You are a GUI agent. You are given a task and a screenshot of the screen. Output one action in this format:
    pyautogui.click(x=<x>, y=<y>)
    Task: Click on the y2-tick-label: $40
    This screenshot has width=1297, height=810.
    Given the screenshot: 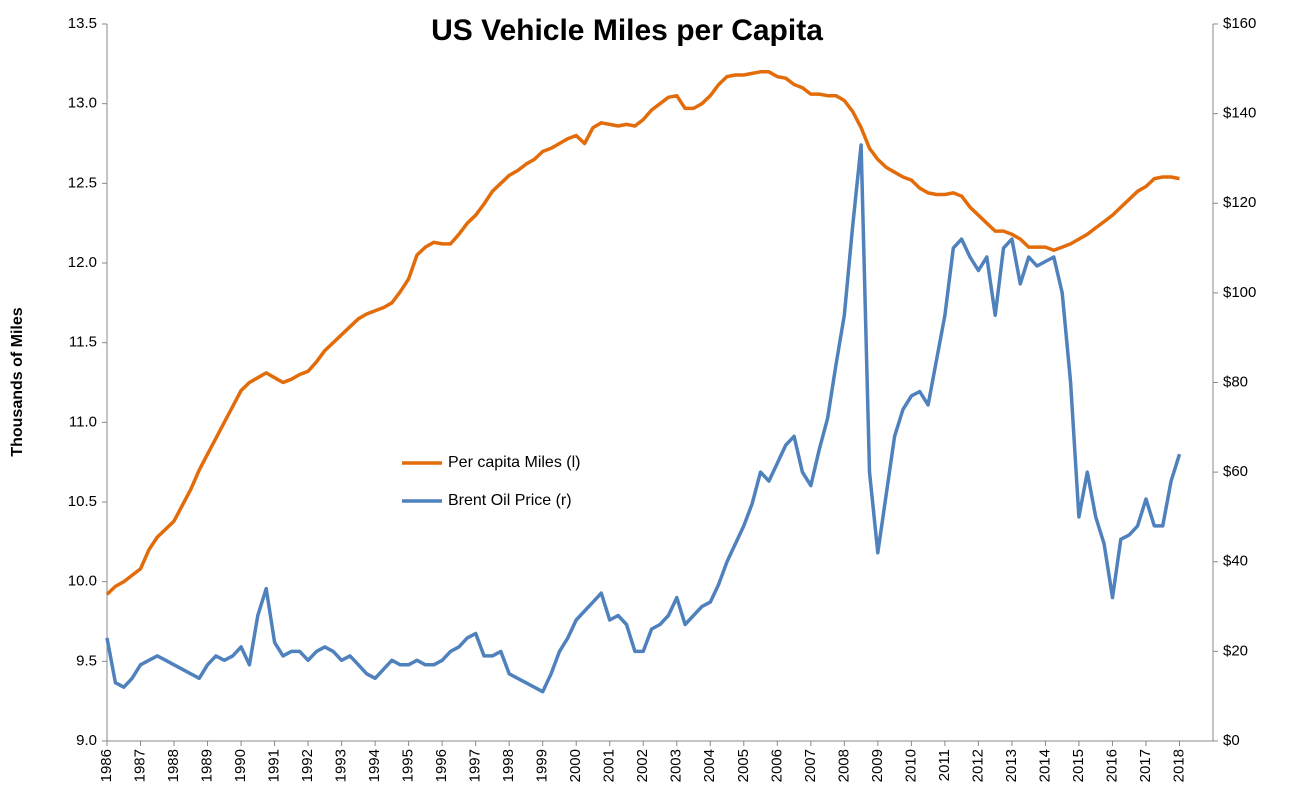 What is the action you would take?
    pyautogui.click(x=1235, y=561)
    